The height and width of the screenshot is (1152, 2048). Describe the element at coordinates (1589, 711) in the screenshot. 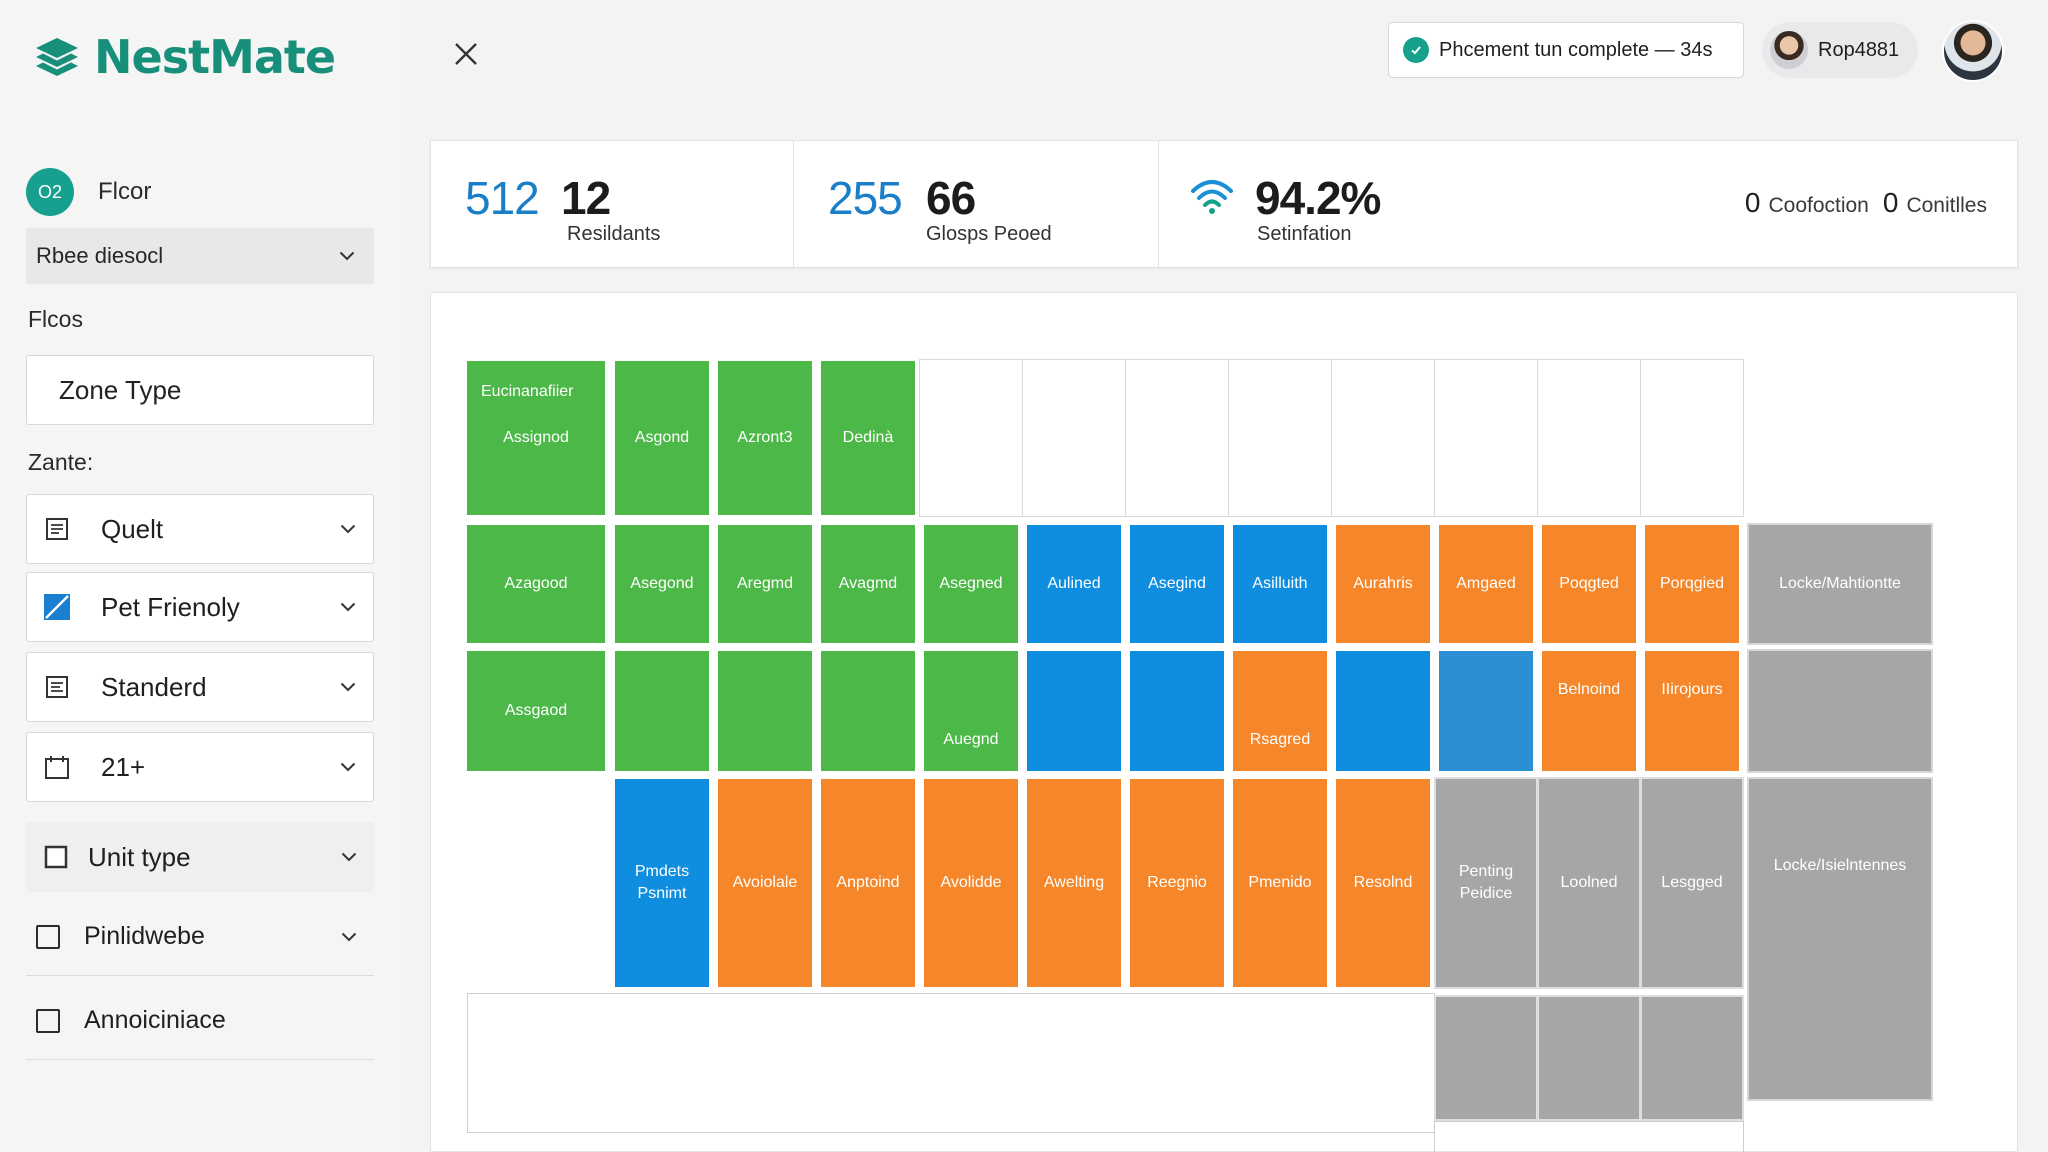

I see `unit-r3-c11: Belnoind` at that location.